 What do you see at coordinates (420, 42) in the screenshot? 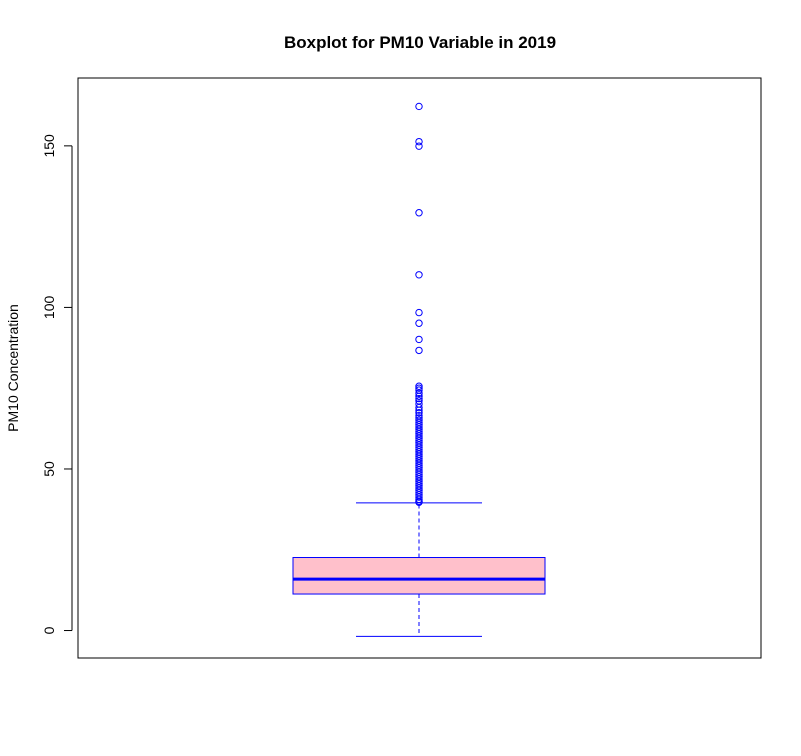
I see `chart-title: Boxplot for PM10 Variable in 2019` at bounding box center [420, 42].